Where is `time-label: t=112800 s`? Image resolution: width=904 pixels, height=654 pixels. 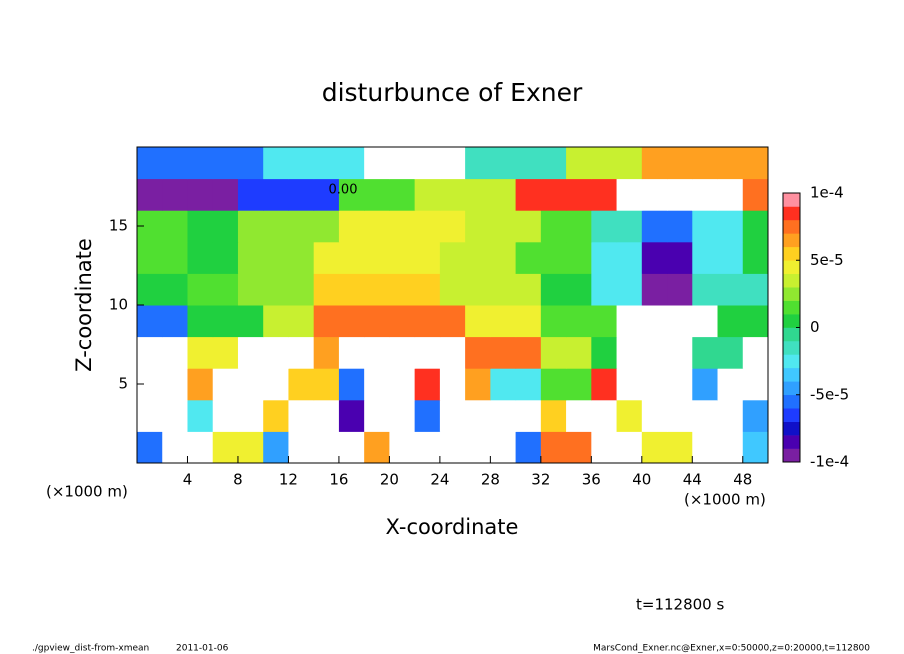
time-label: t=112800 s is located at coordinates (680, 605).